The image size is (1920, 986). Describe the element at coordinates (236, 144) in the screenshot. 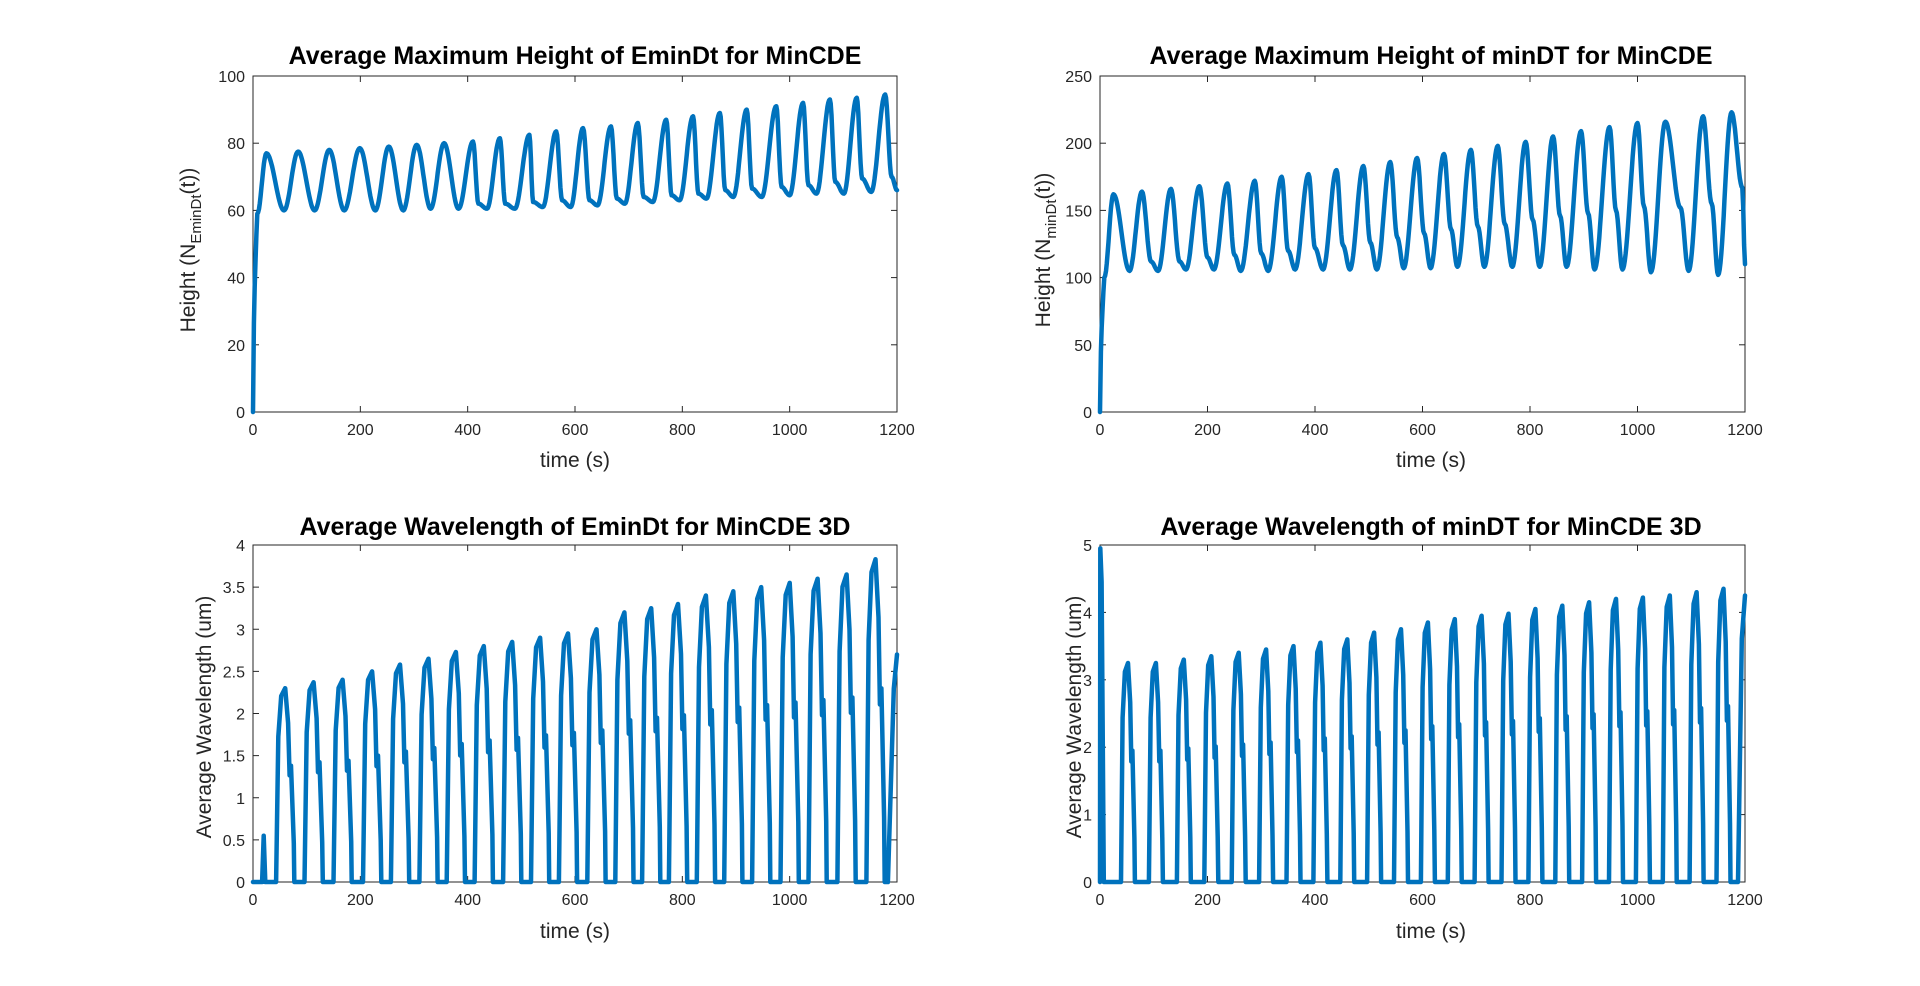

I see `y-tick-label: 80` at that location.